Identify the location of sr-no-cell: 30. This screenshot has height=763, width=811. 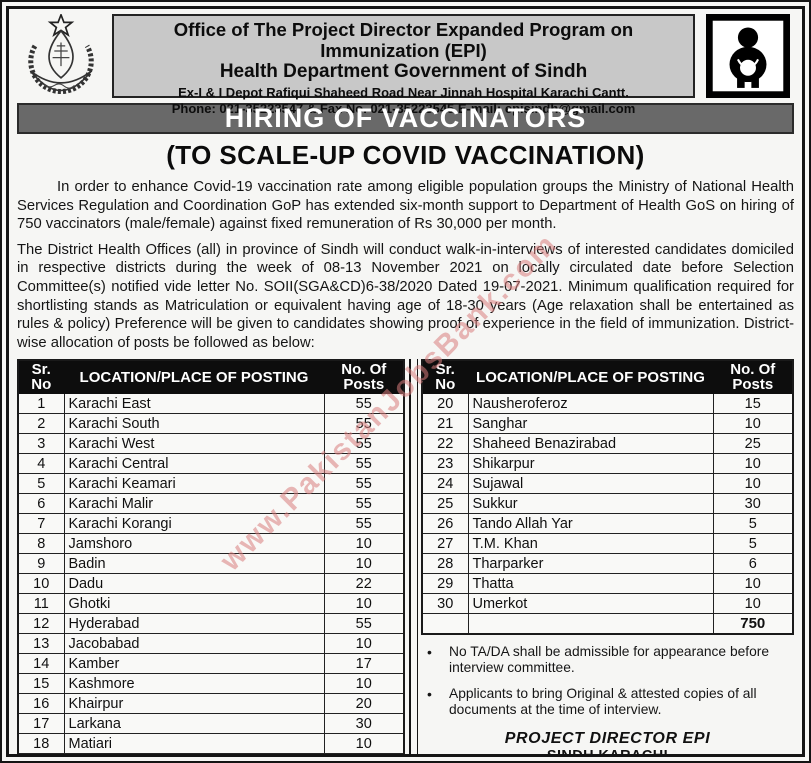
(445, 604).